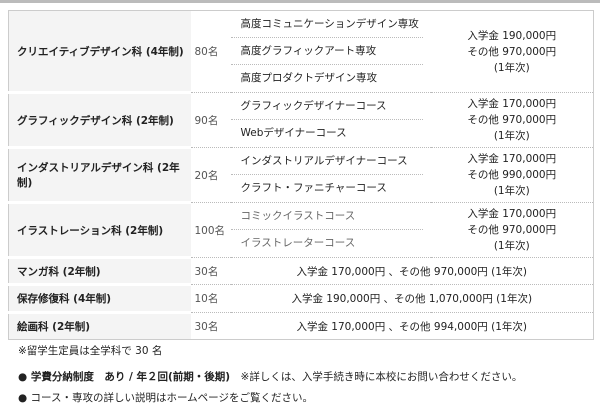 The height and width of the screenshot is (405, 600). I want to click on course-item: 高度グラフィックアート専攻, so click(326, 51).